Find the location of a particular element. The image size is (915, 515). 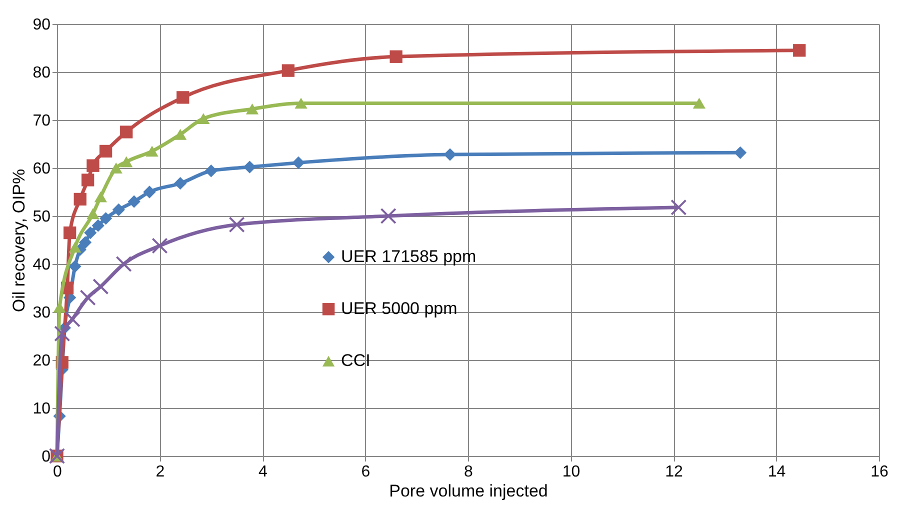

x-tick-label: 14 is located at coordinates (777, 472).